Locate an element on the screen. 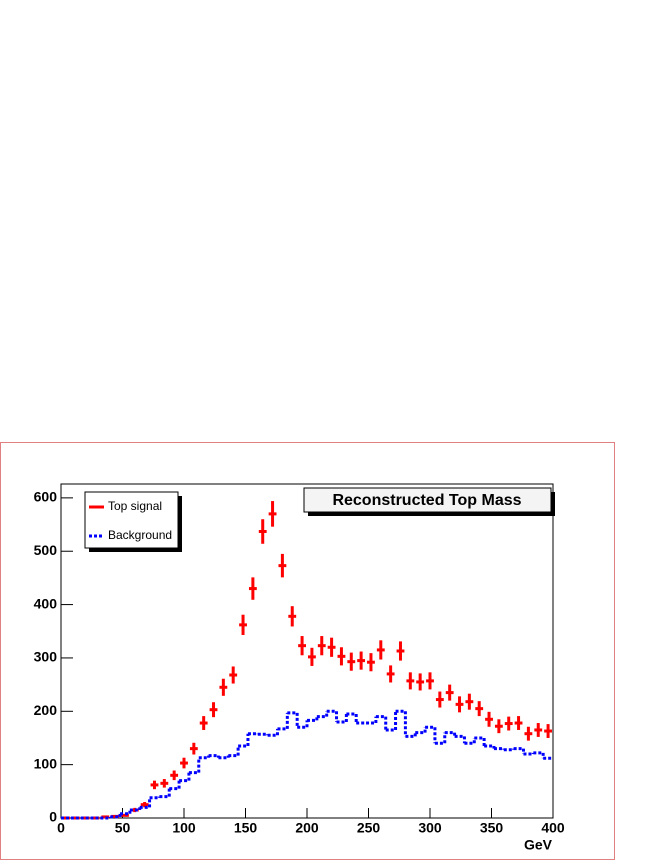  legend-box is located at coordinates (131, 520).